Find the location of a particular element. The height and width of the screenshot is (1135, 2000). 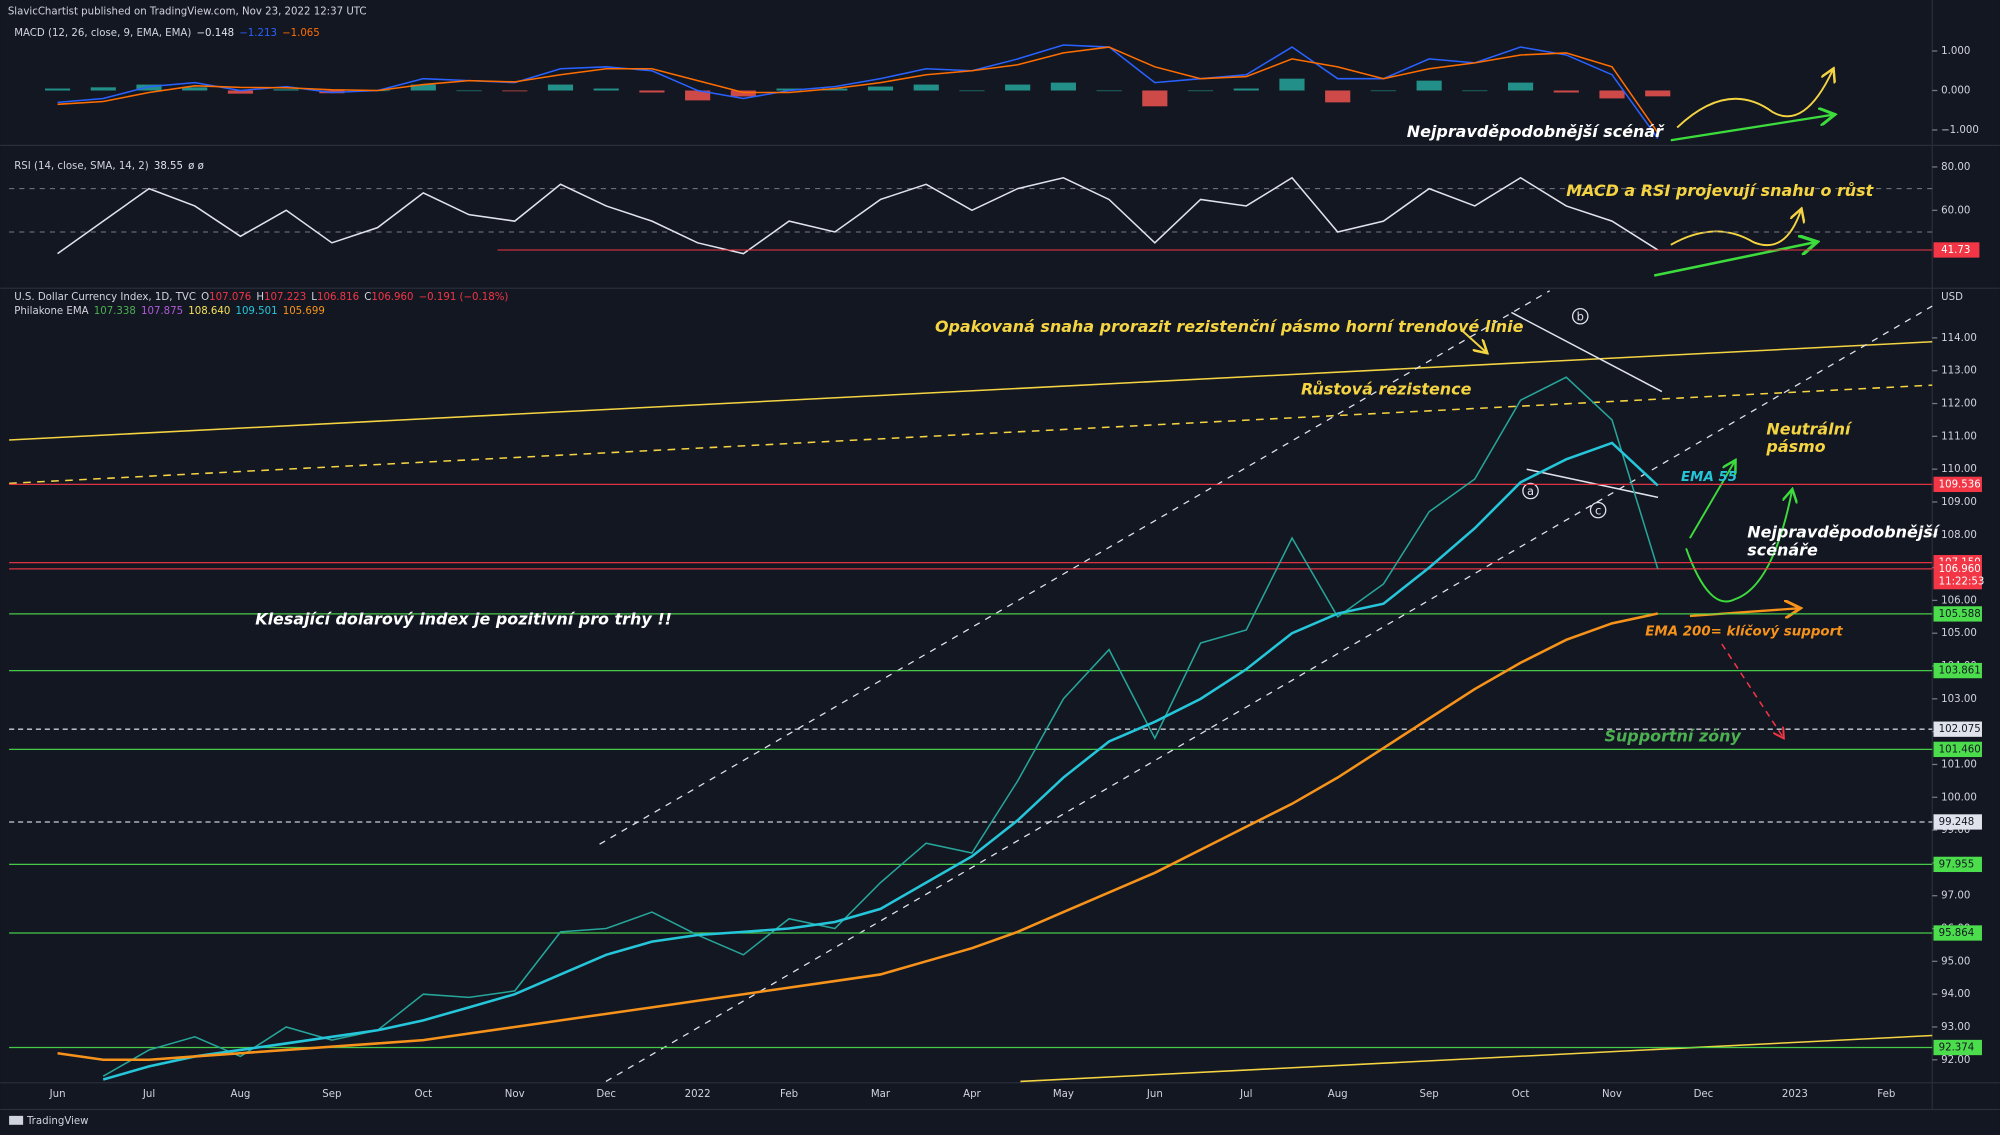

legend-value: −1.213 is located at coordinates (258, 33).